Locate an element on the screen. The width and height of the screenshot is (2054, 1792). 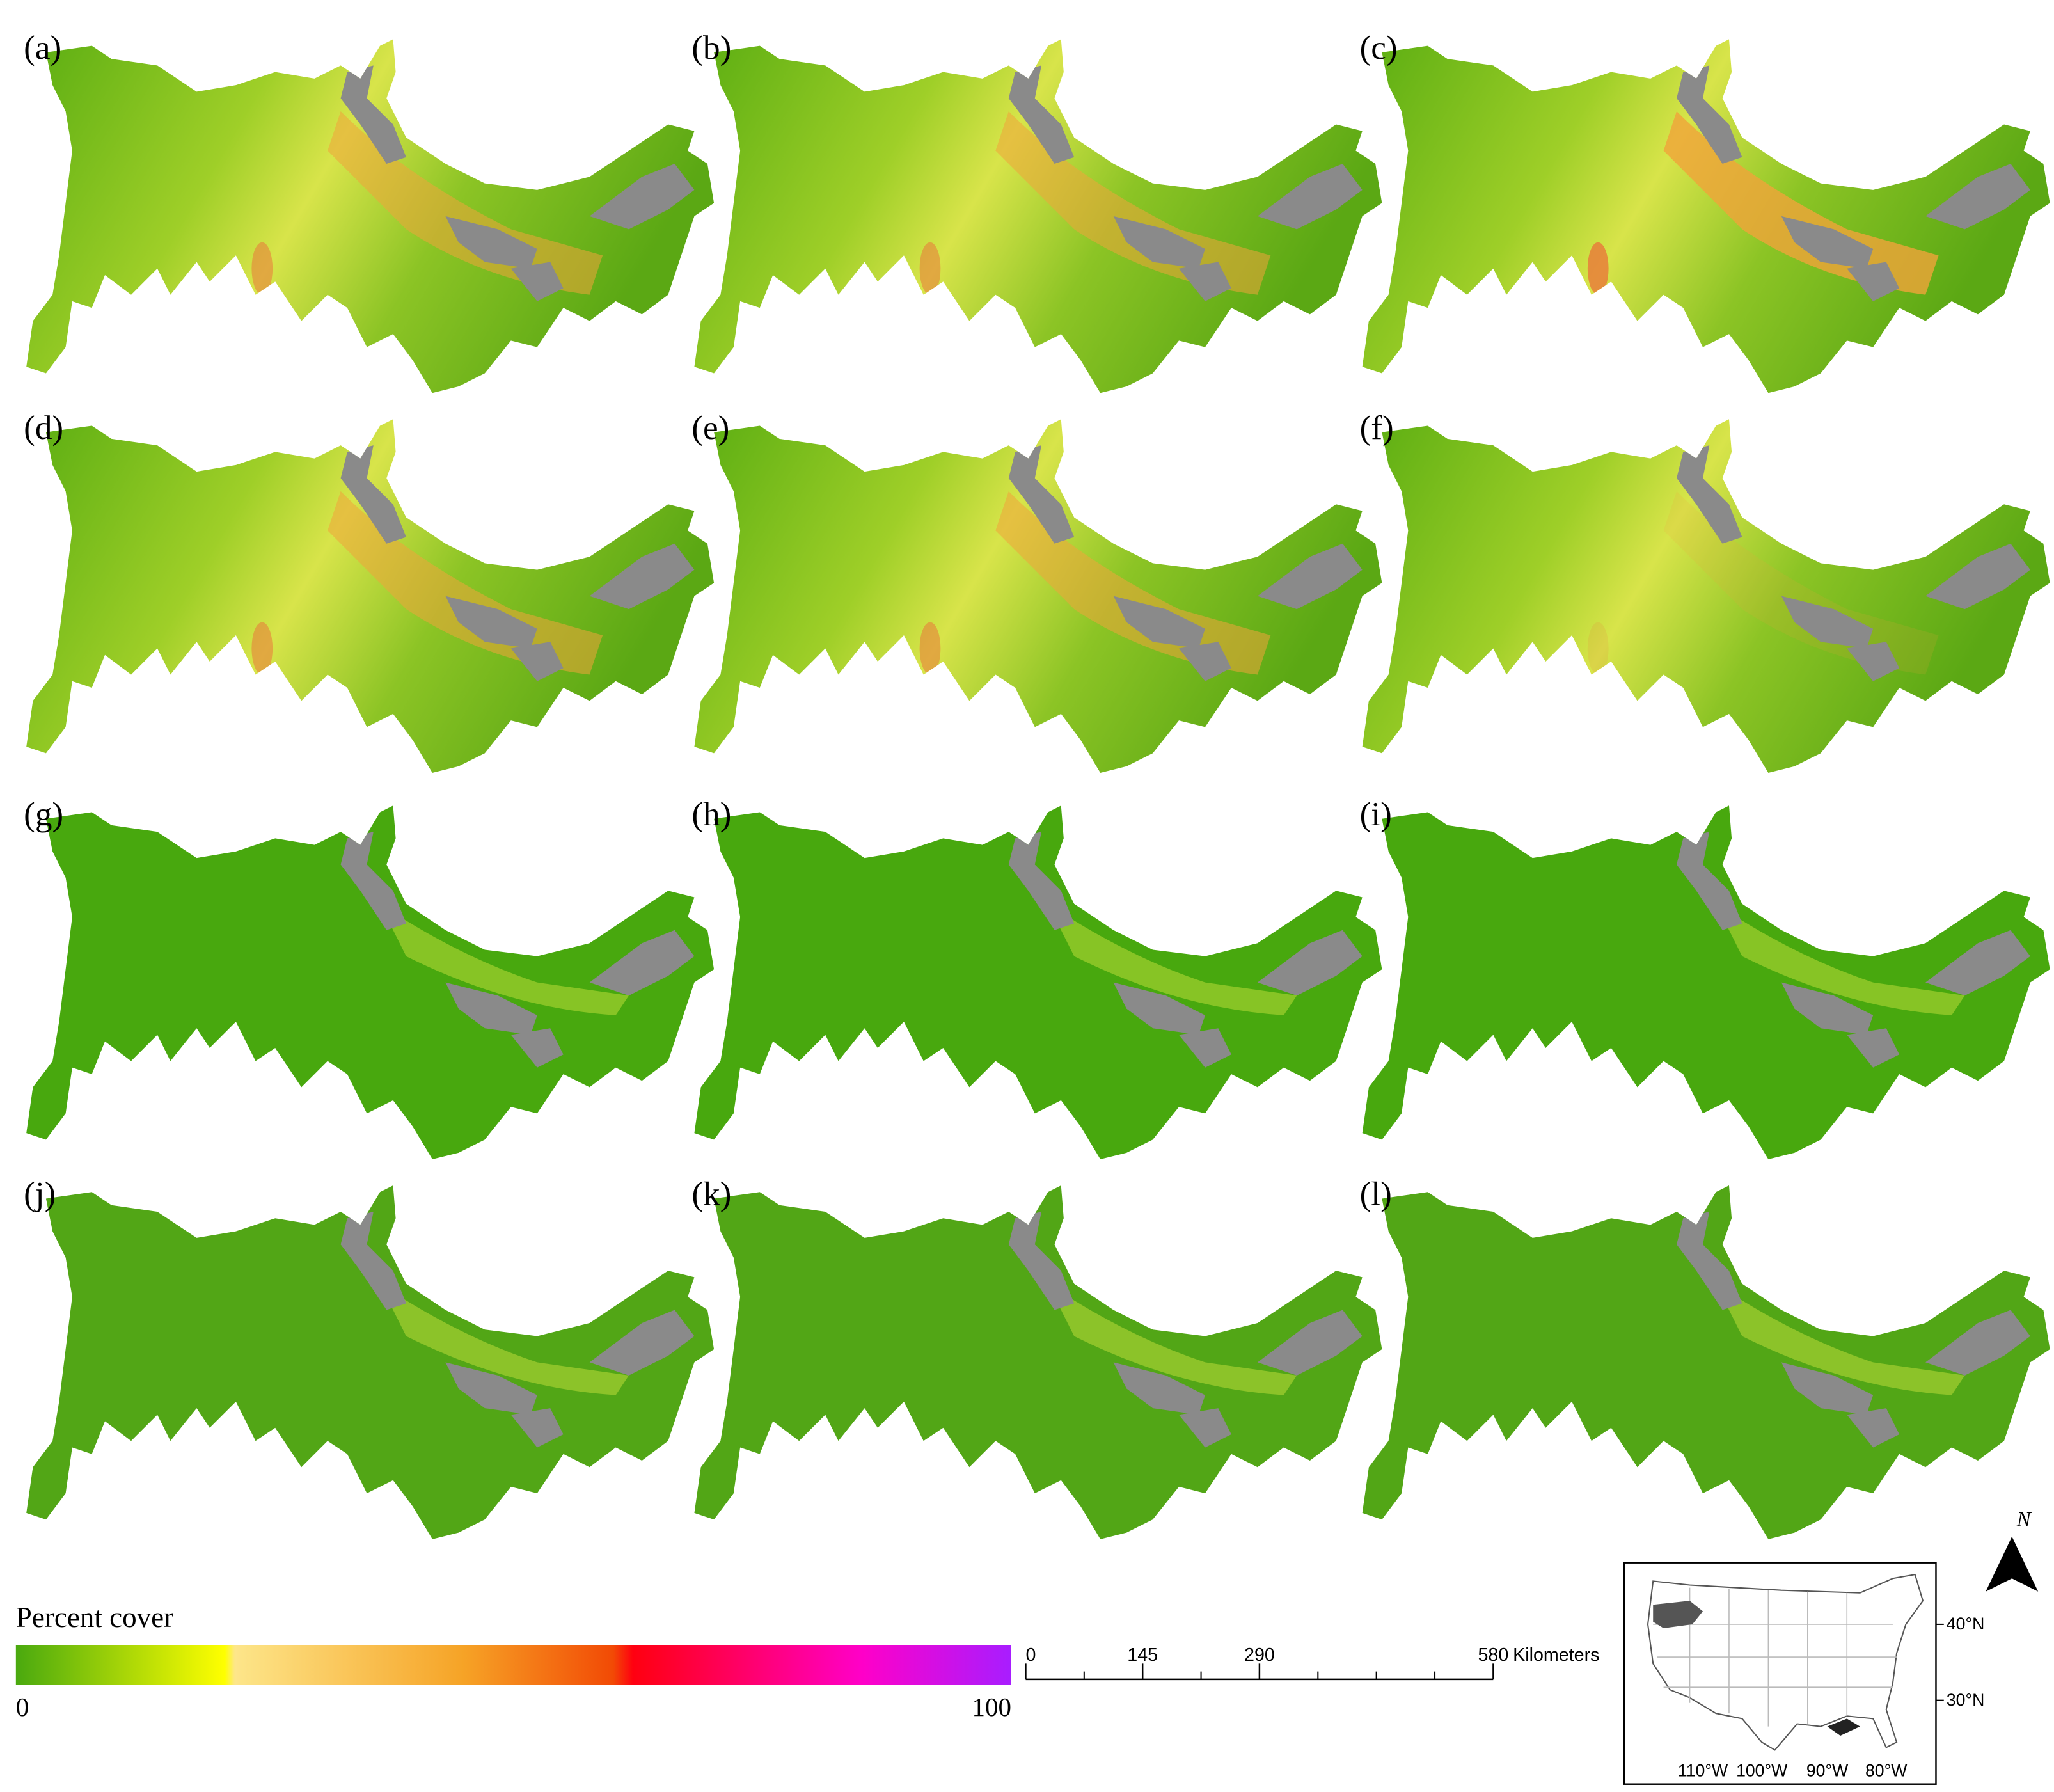
color-bar is located at coordinates (513, 1665).